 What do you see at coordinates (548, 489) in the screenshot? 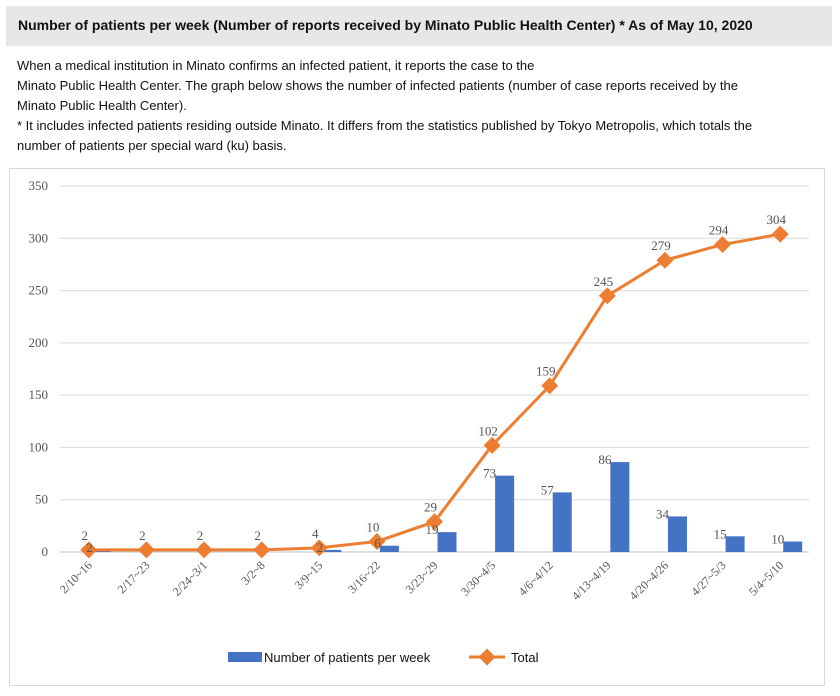
I see `bar-data-label: 57` at bounding box center [548, 489].